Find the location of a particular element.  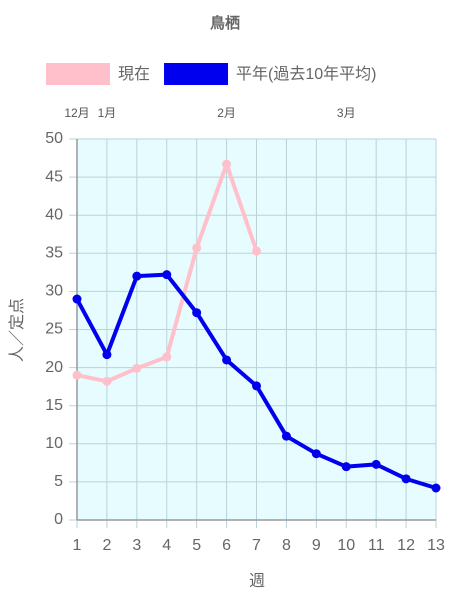

x-axis-label: 週 is located at coordinates (257, 581).